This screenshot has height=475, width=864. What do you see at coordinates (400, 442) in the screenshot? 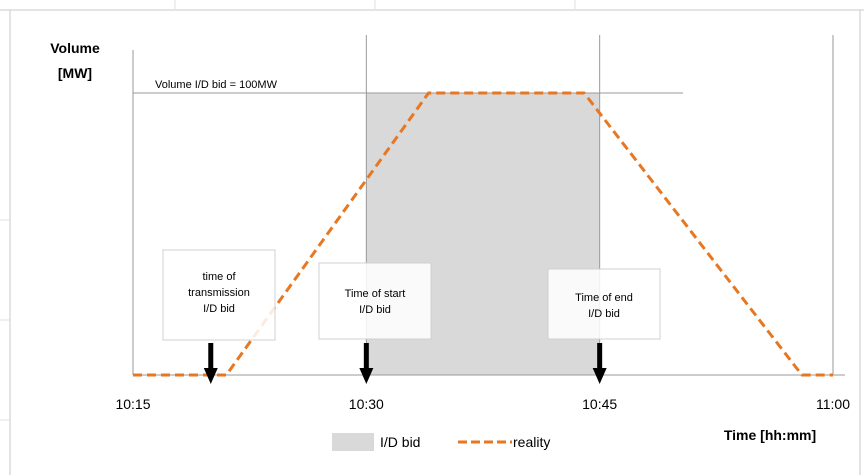
I see `legend-bid-label: I/D bid` at bounding box center [400, 442].